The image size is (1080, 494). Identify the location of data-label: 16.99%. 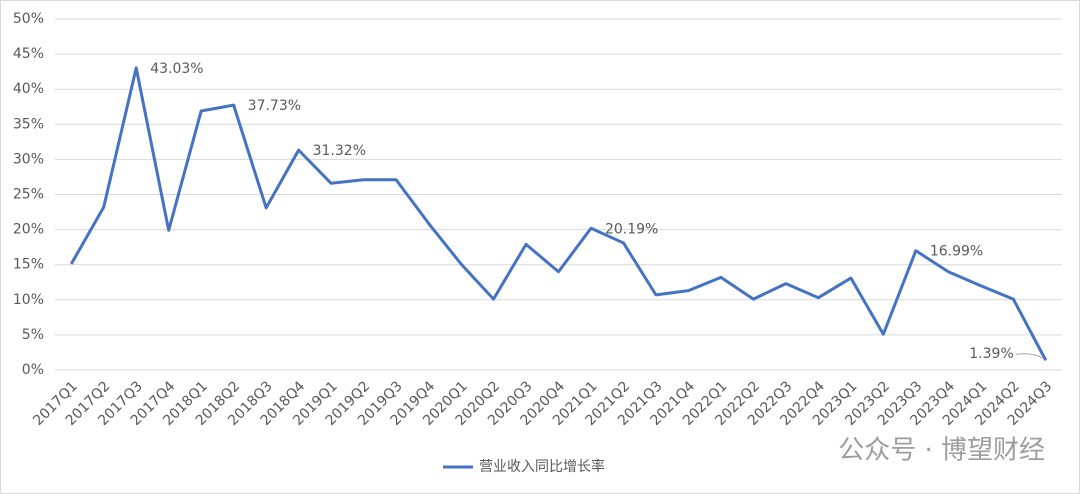
(956, 252).